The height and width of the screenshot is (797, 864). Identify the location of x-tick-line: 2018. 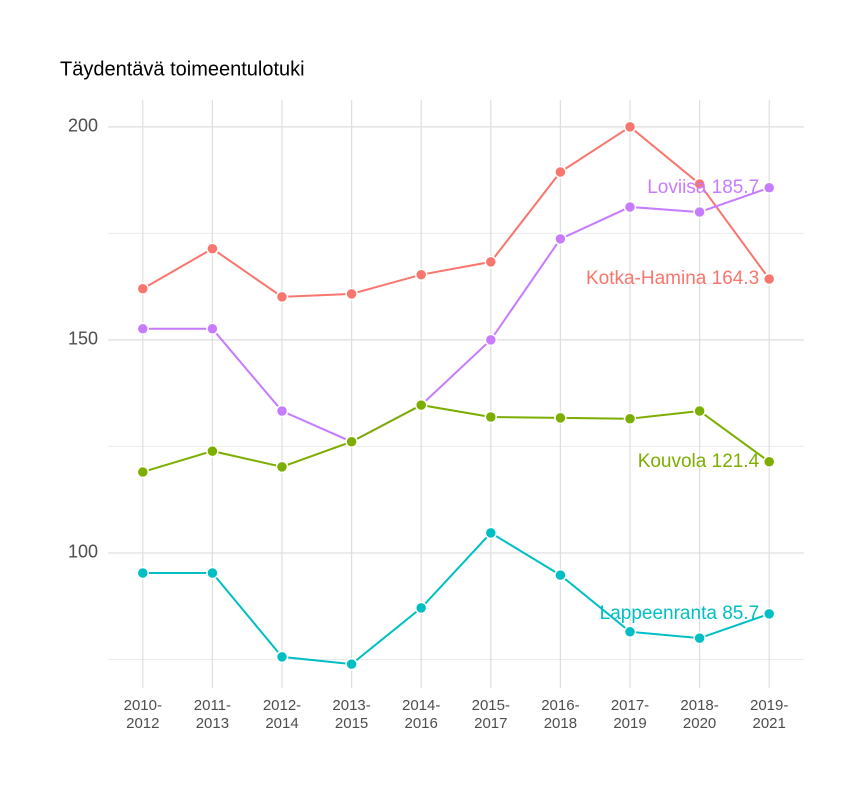
(560, 723).